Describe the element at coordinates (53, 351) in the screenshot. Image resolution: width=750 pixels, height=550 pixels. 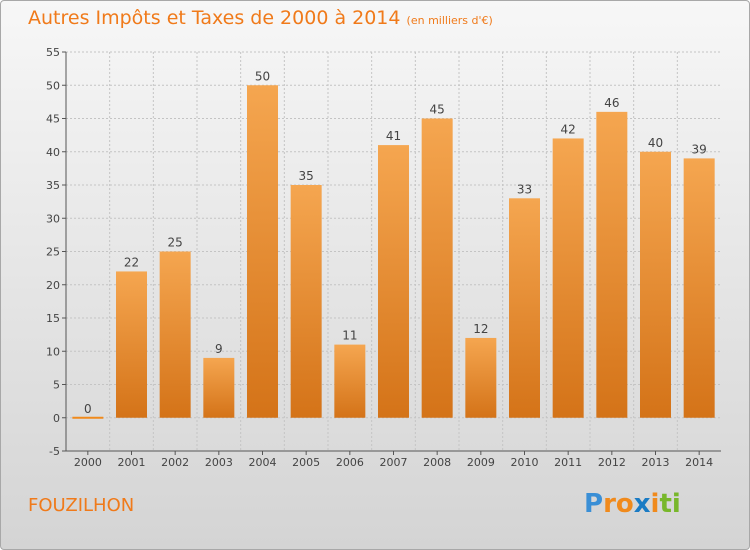
I see `y-tick-label: 10` at that location.